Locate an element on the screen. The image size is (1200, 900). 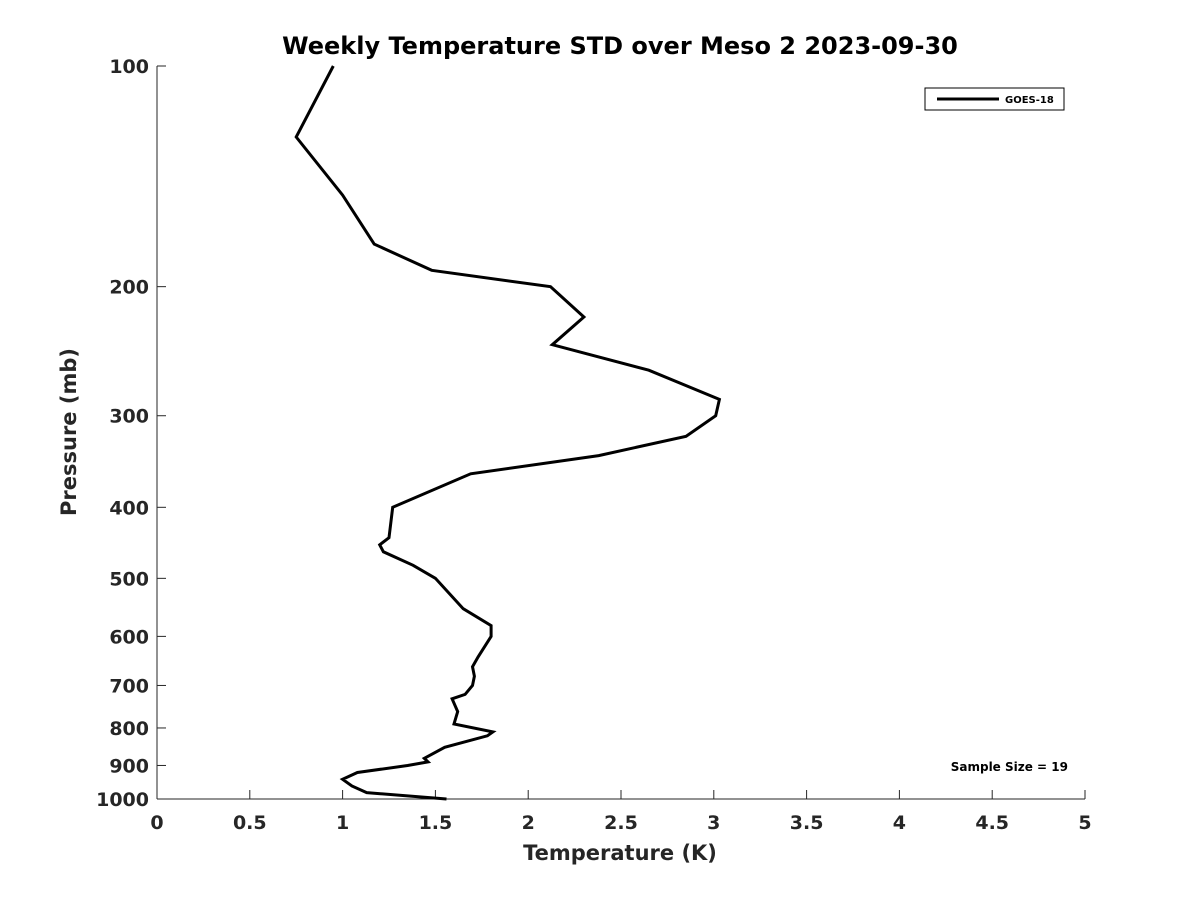
y-tick-label: 1000 is located at coordinates (122, 800).